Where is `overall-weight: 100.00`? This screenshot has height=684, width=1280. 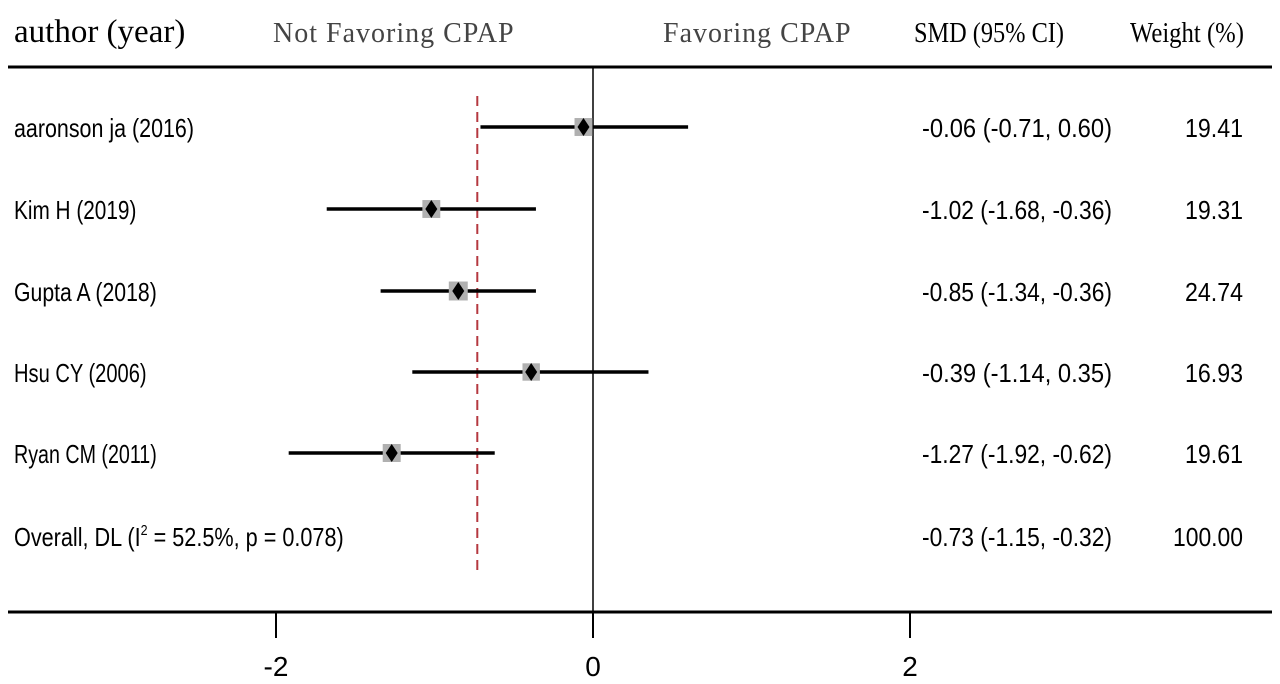
overall-weight: 100.00 is located at coordinates (1208, 537).